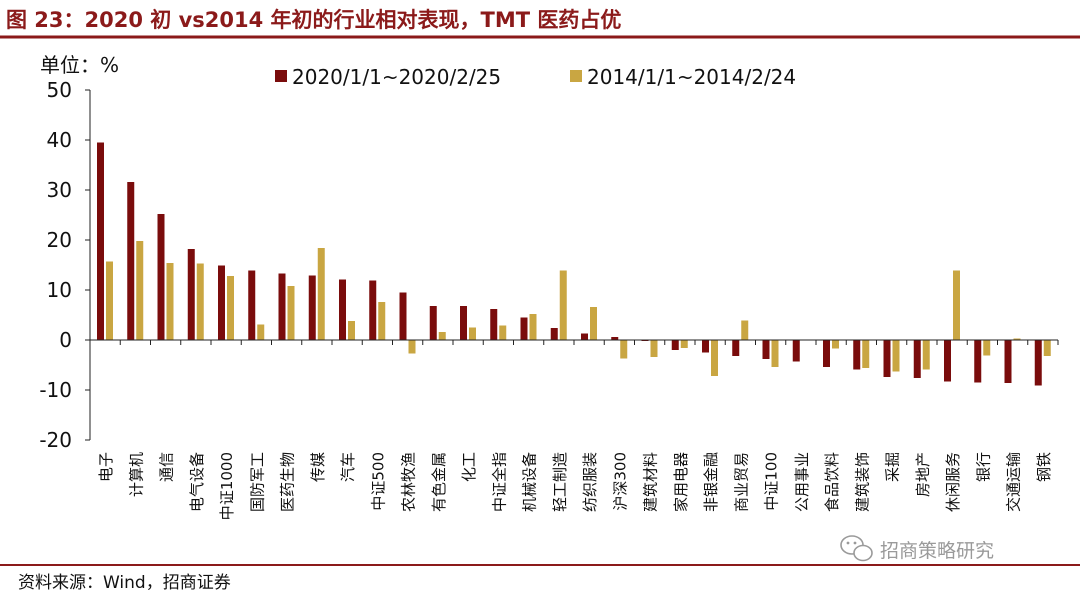  What do you see at coordinates (560, 482) in the screenshot?
I see `category-label: 轻工制造` at bounding box center [560, 482].